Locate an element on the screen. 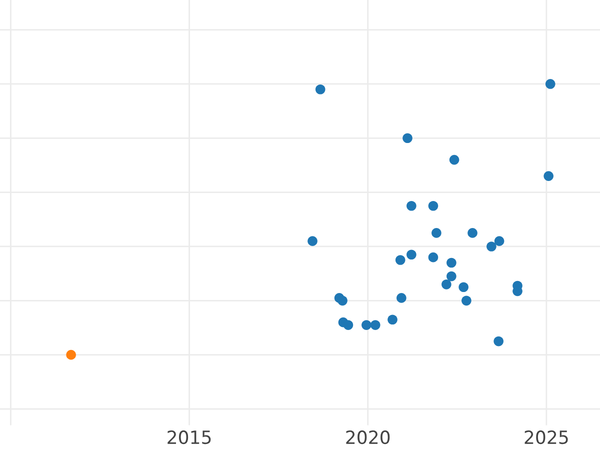  x-tick-label: 2025 is located at coordinates (546, 437).